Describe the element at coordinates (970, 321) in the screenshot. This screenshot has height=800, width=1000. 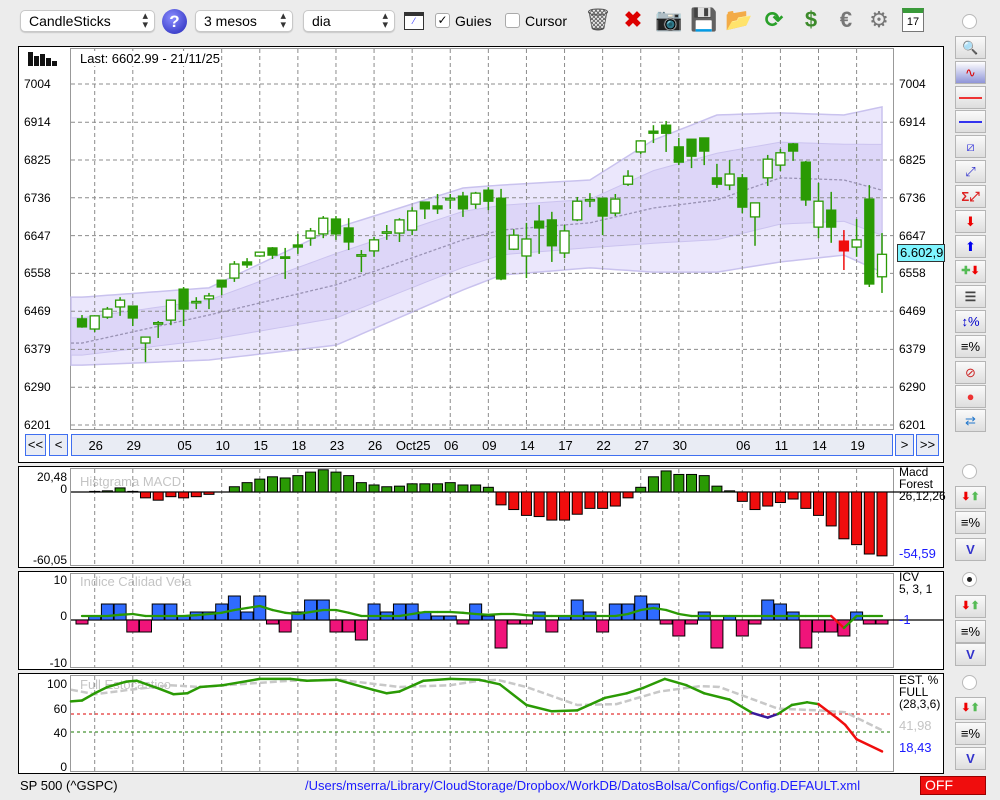
I see `range-percent-button: ↕%` at that location.